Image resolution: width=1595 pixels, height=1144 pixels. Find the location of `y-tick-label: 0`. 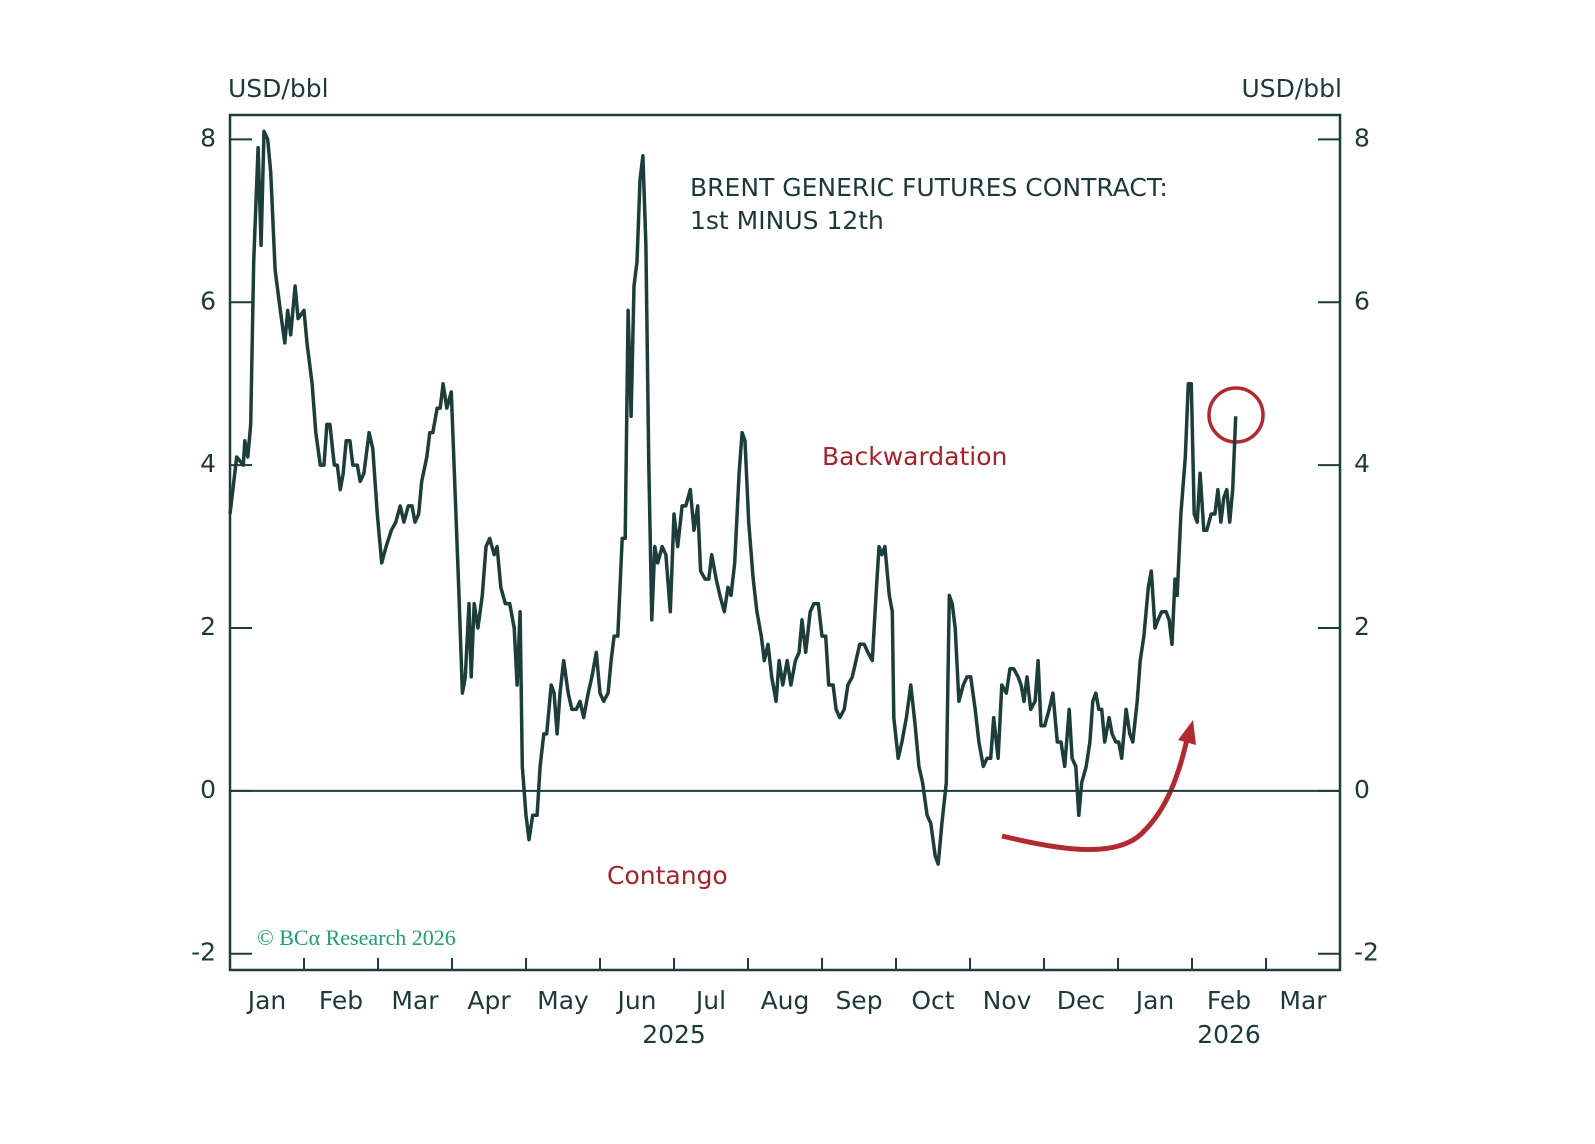

y-tick-label: 0 is located at coordinates (208, 789).